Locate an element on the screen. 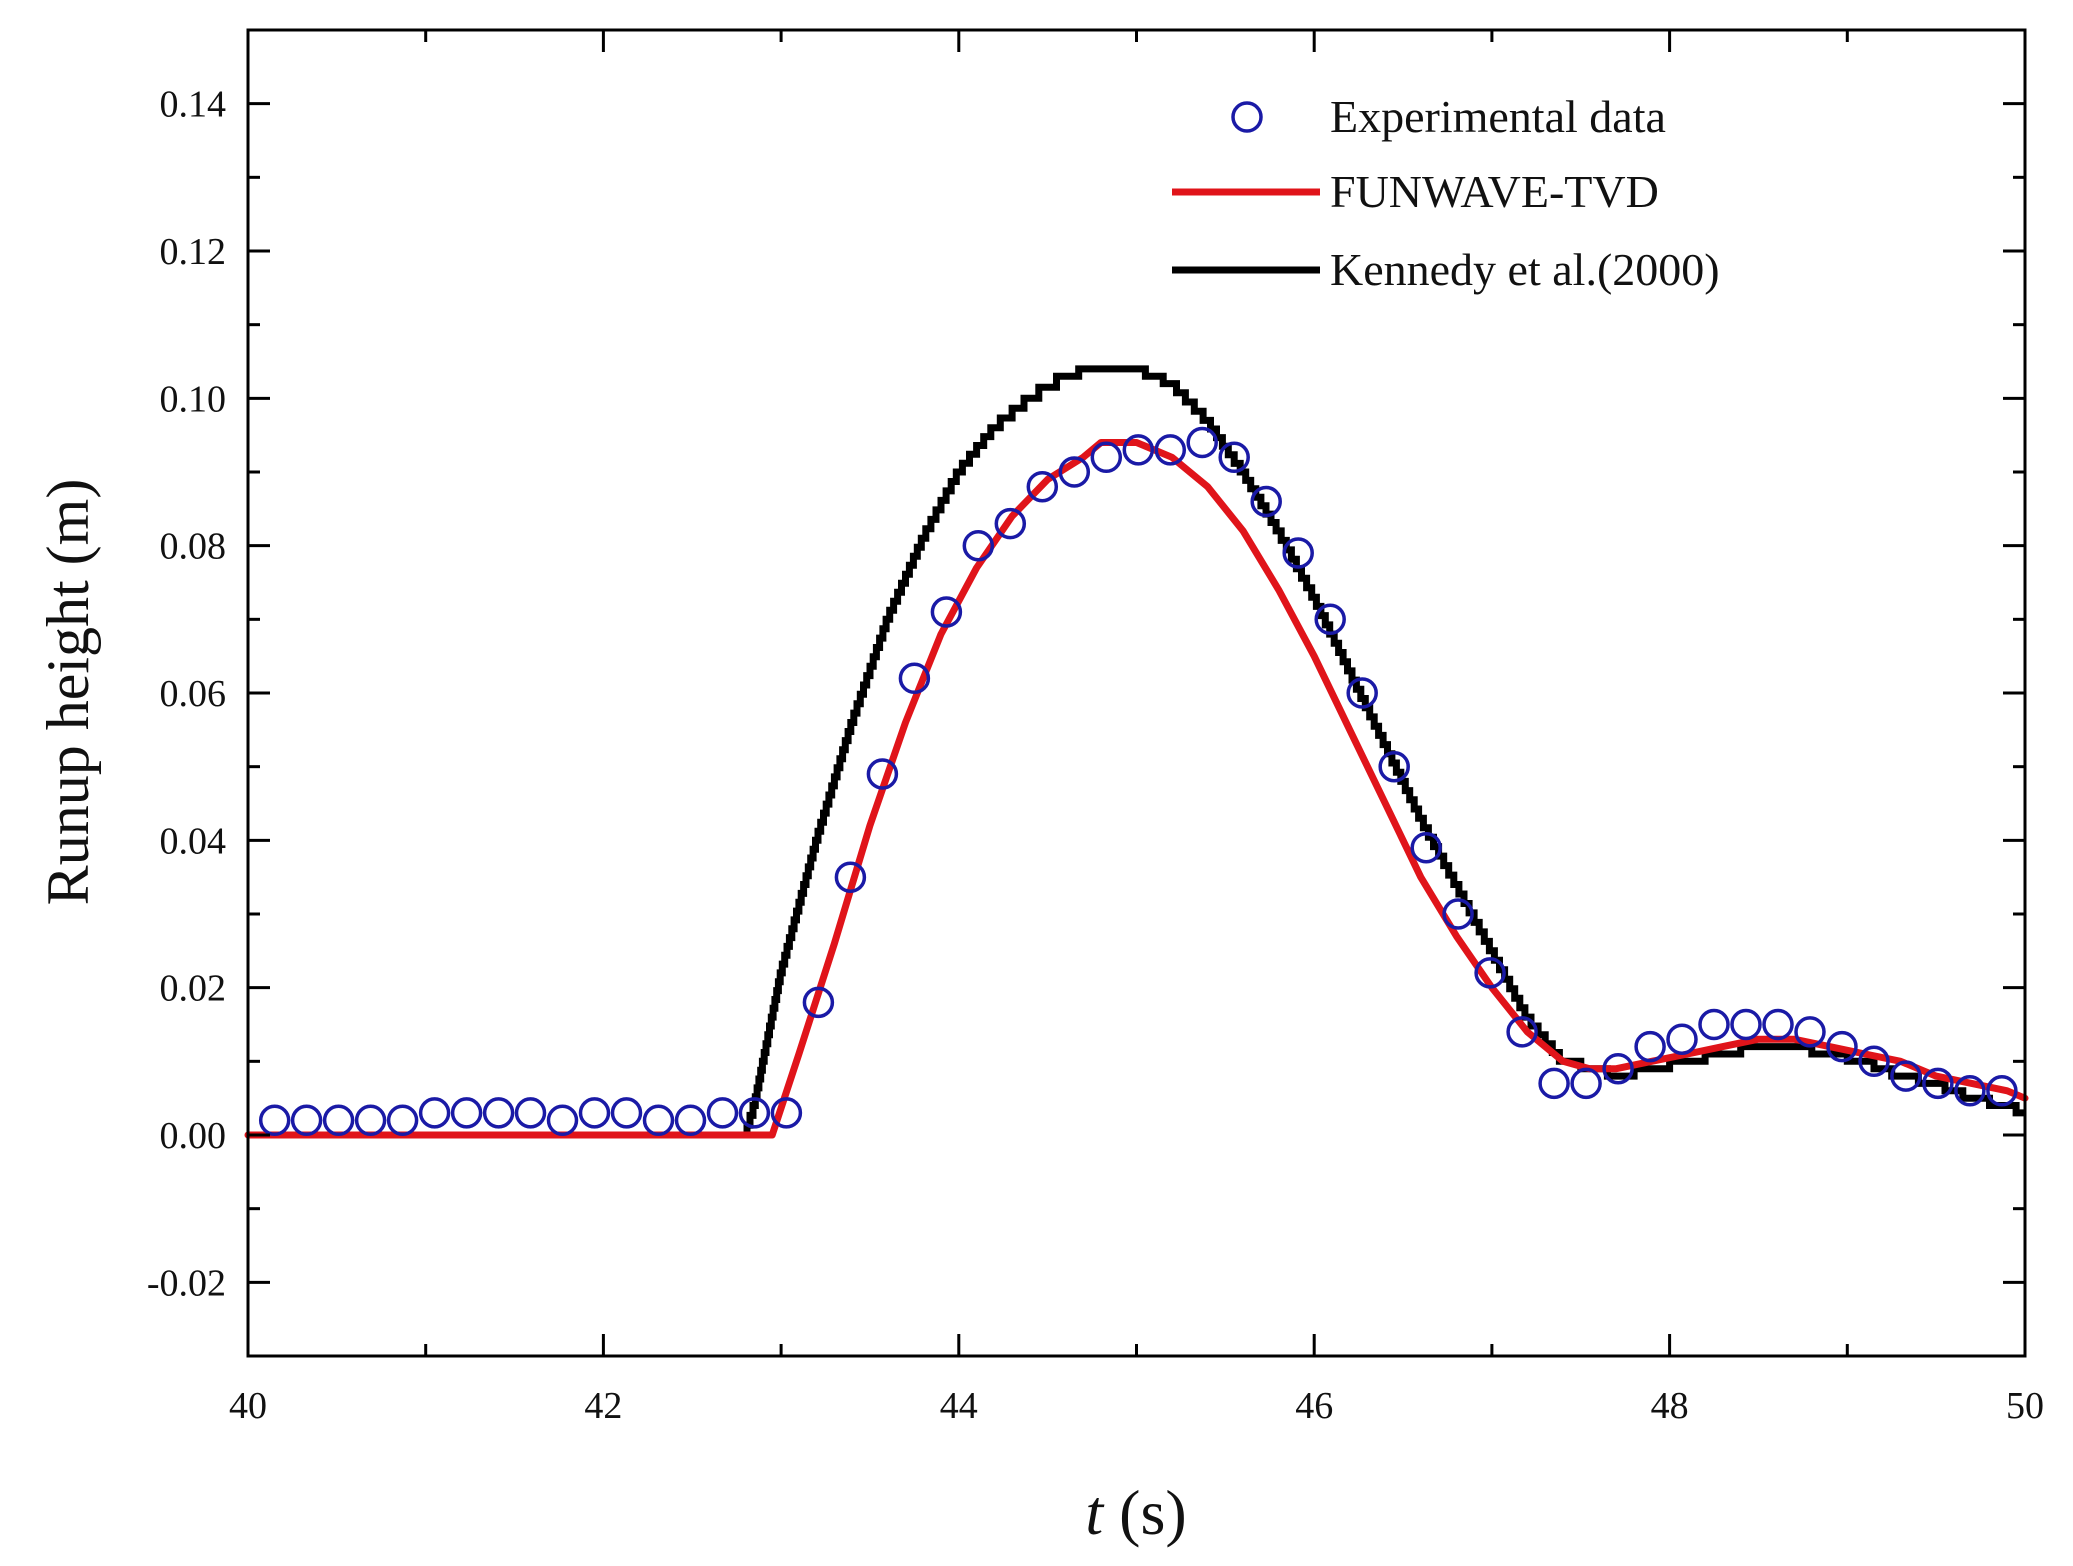 The image size is (2073, 1566). x-axis-title: t (s) is located at coordinates (1135, 1512).